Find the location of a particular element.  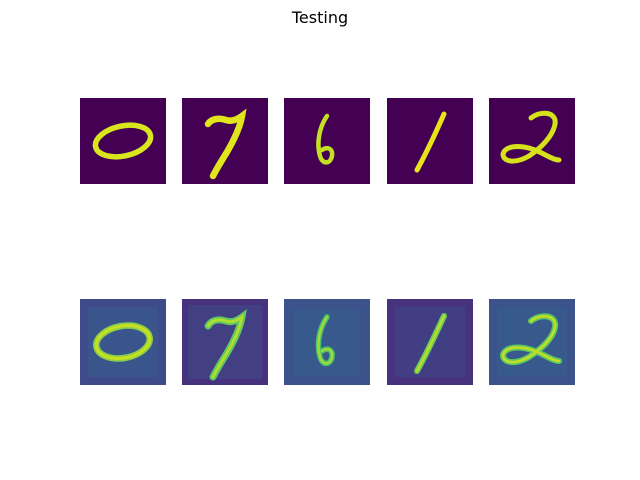

reconstructed-digit-7-image is located at coordinates (225, 342).